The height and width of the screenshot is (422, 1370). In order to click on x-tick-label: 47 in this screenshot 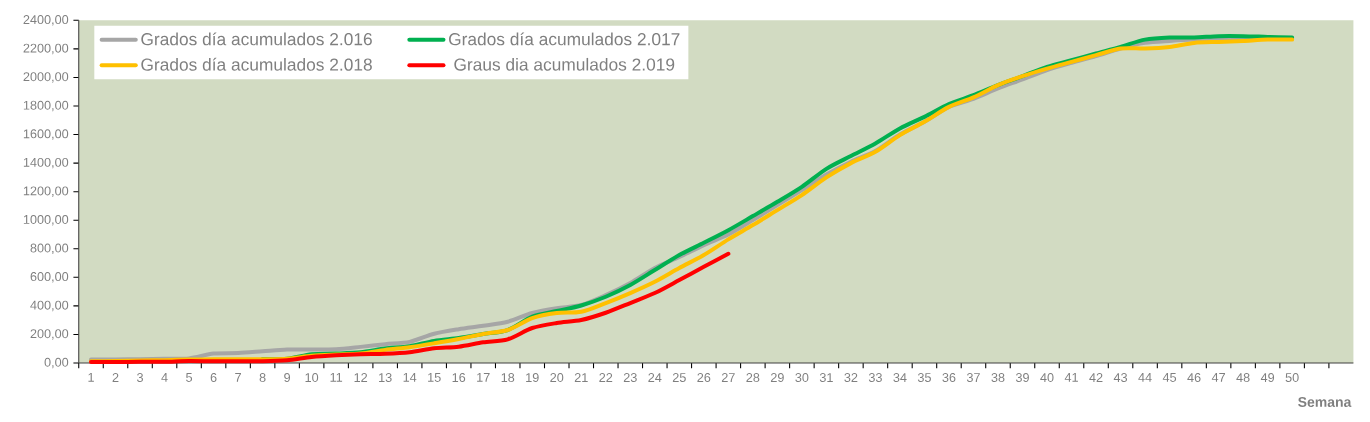, I will do `click(1218, 377)`.